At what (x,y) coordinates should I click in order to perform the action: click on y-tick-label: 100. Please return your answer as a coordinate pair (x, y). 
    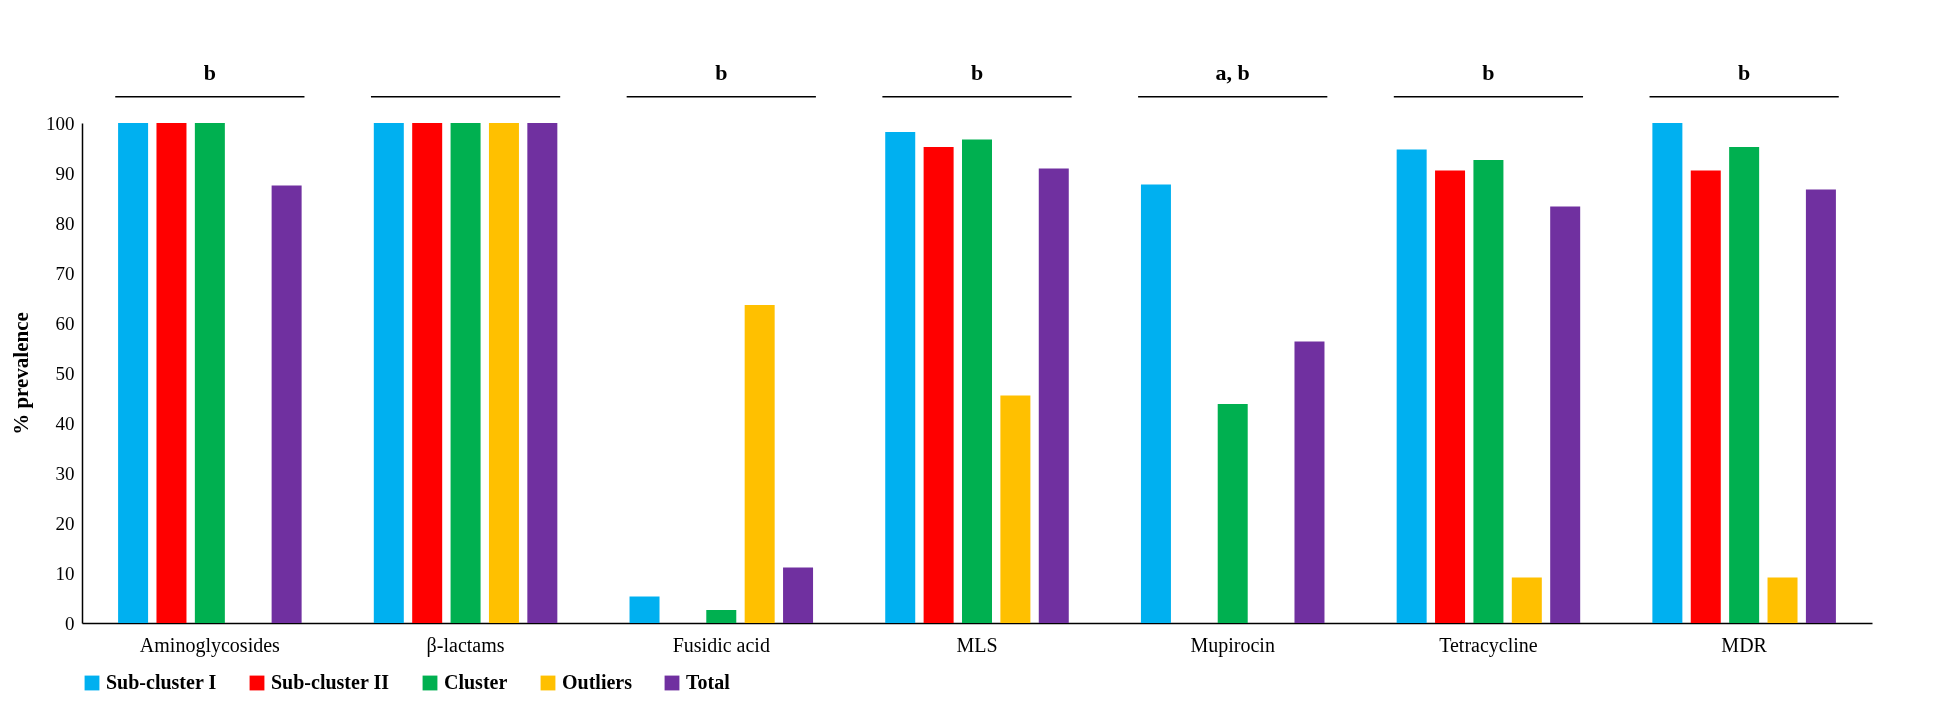
    Looking at the image, I should click on (60, 123).